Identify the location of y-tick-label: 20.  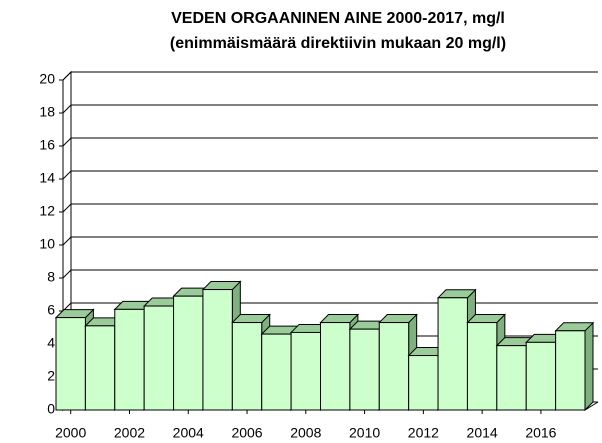
(47, 79).